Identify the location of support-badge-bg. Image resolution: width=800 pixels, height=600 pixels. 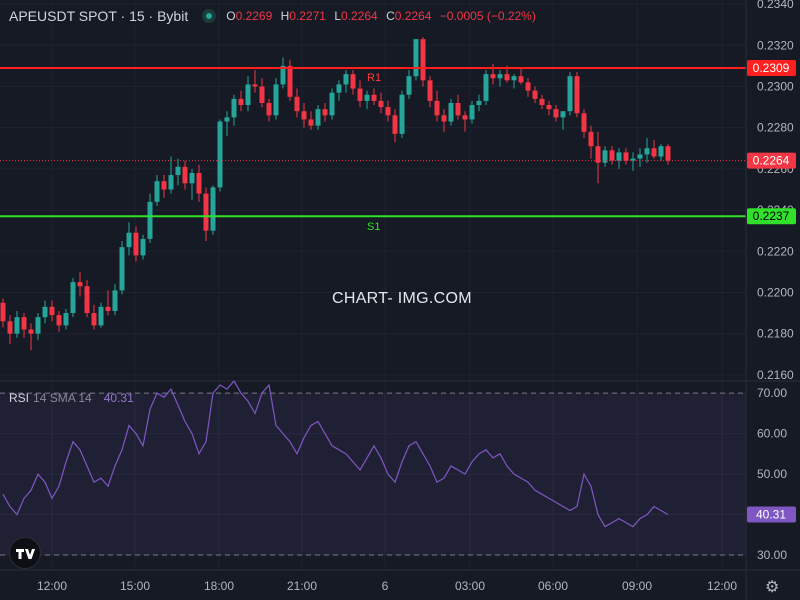
(771, 216).